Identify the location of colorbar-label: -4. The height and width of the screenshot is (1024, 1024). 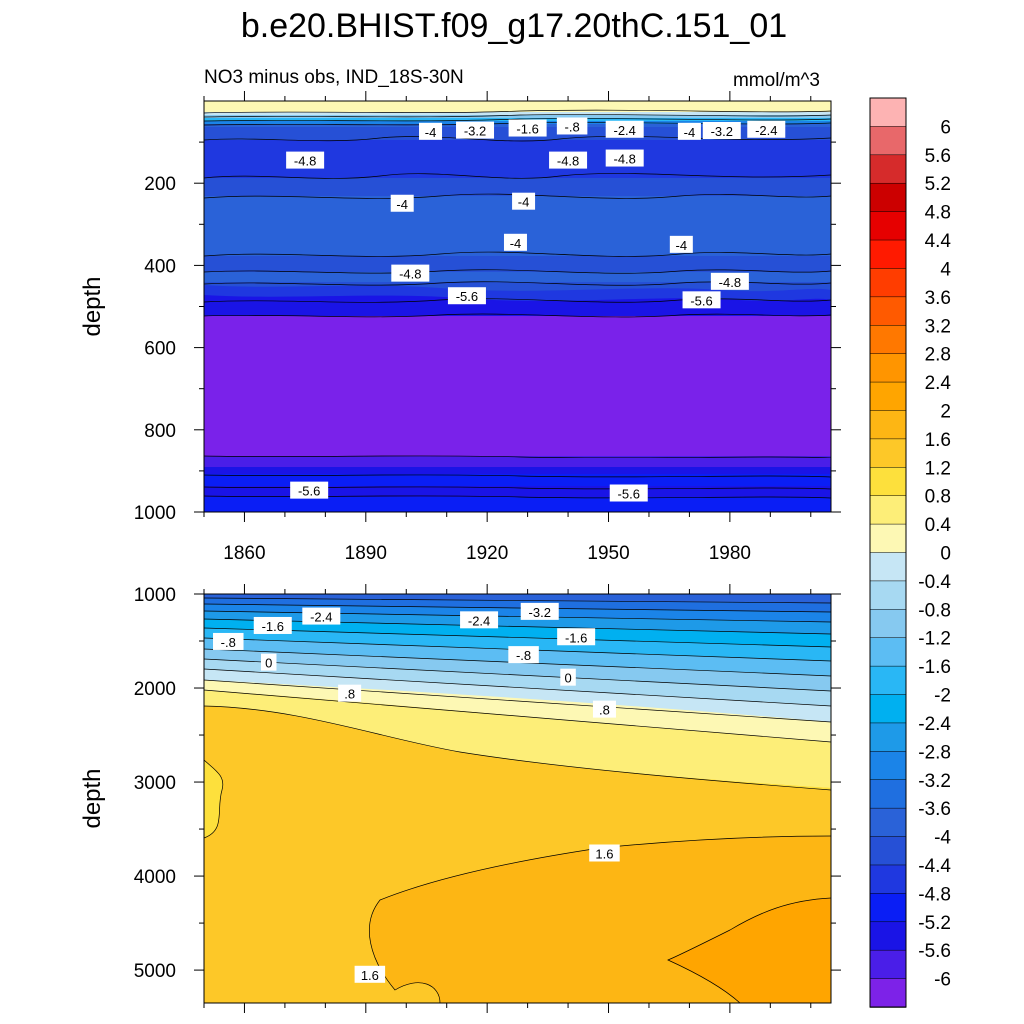
(942, 838).